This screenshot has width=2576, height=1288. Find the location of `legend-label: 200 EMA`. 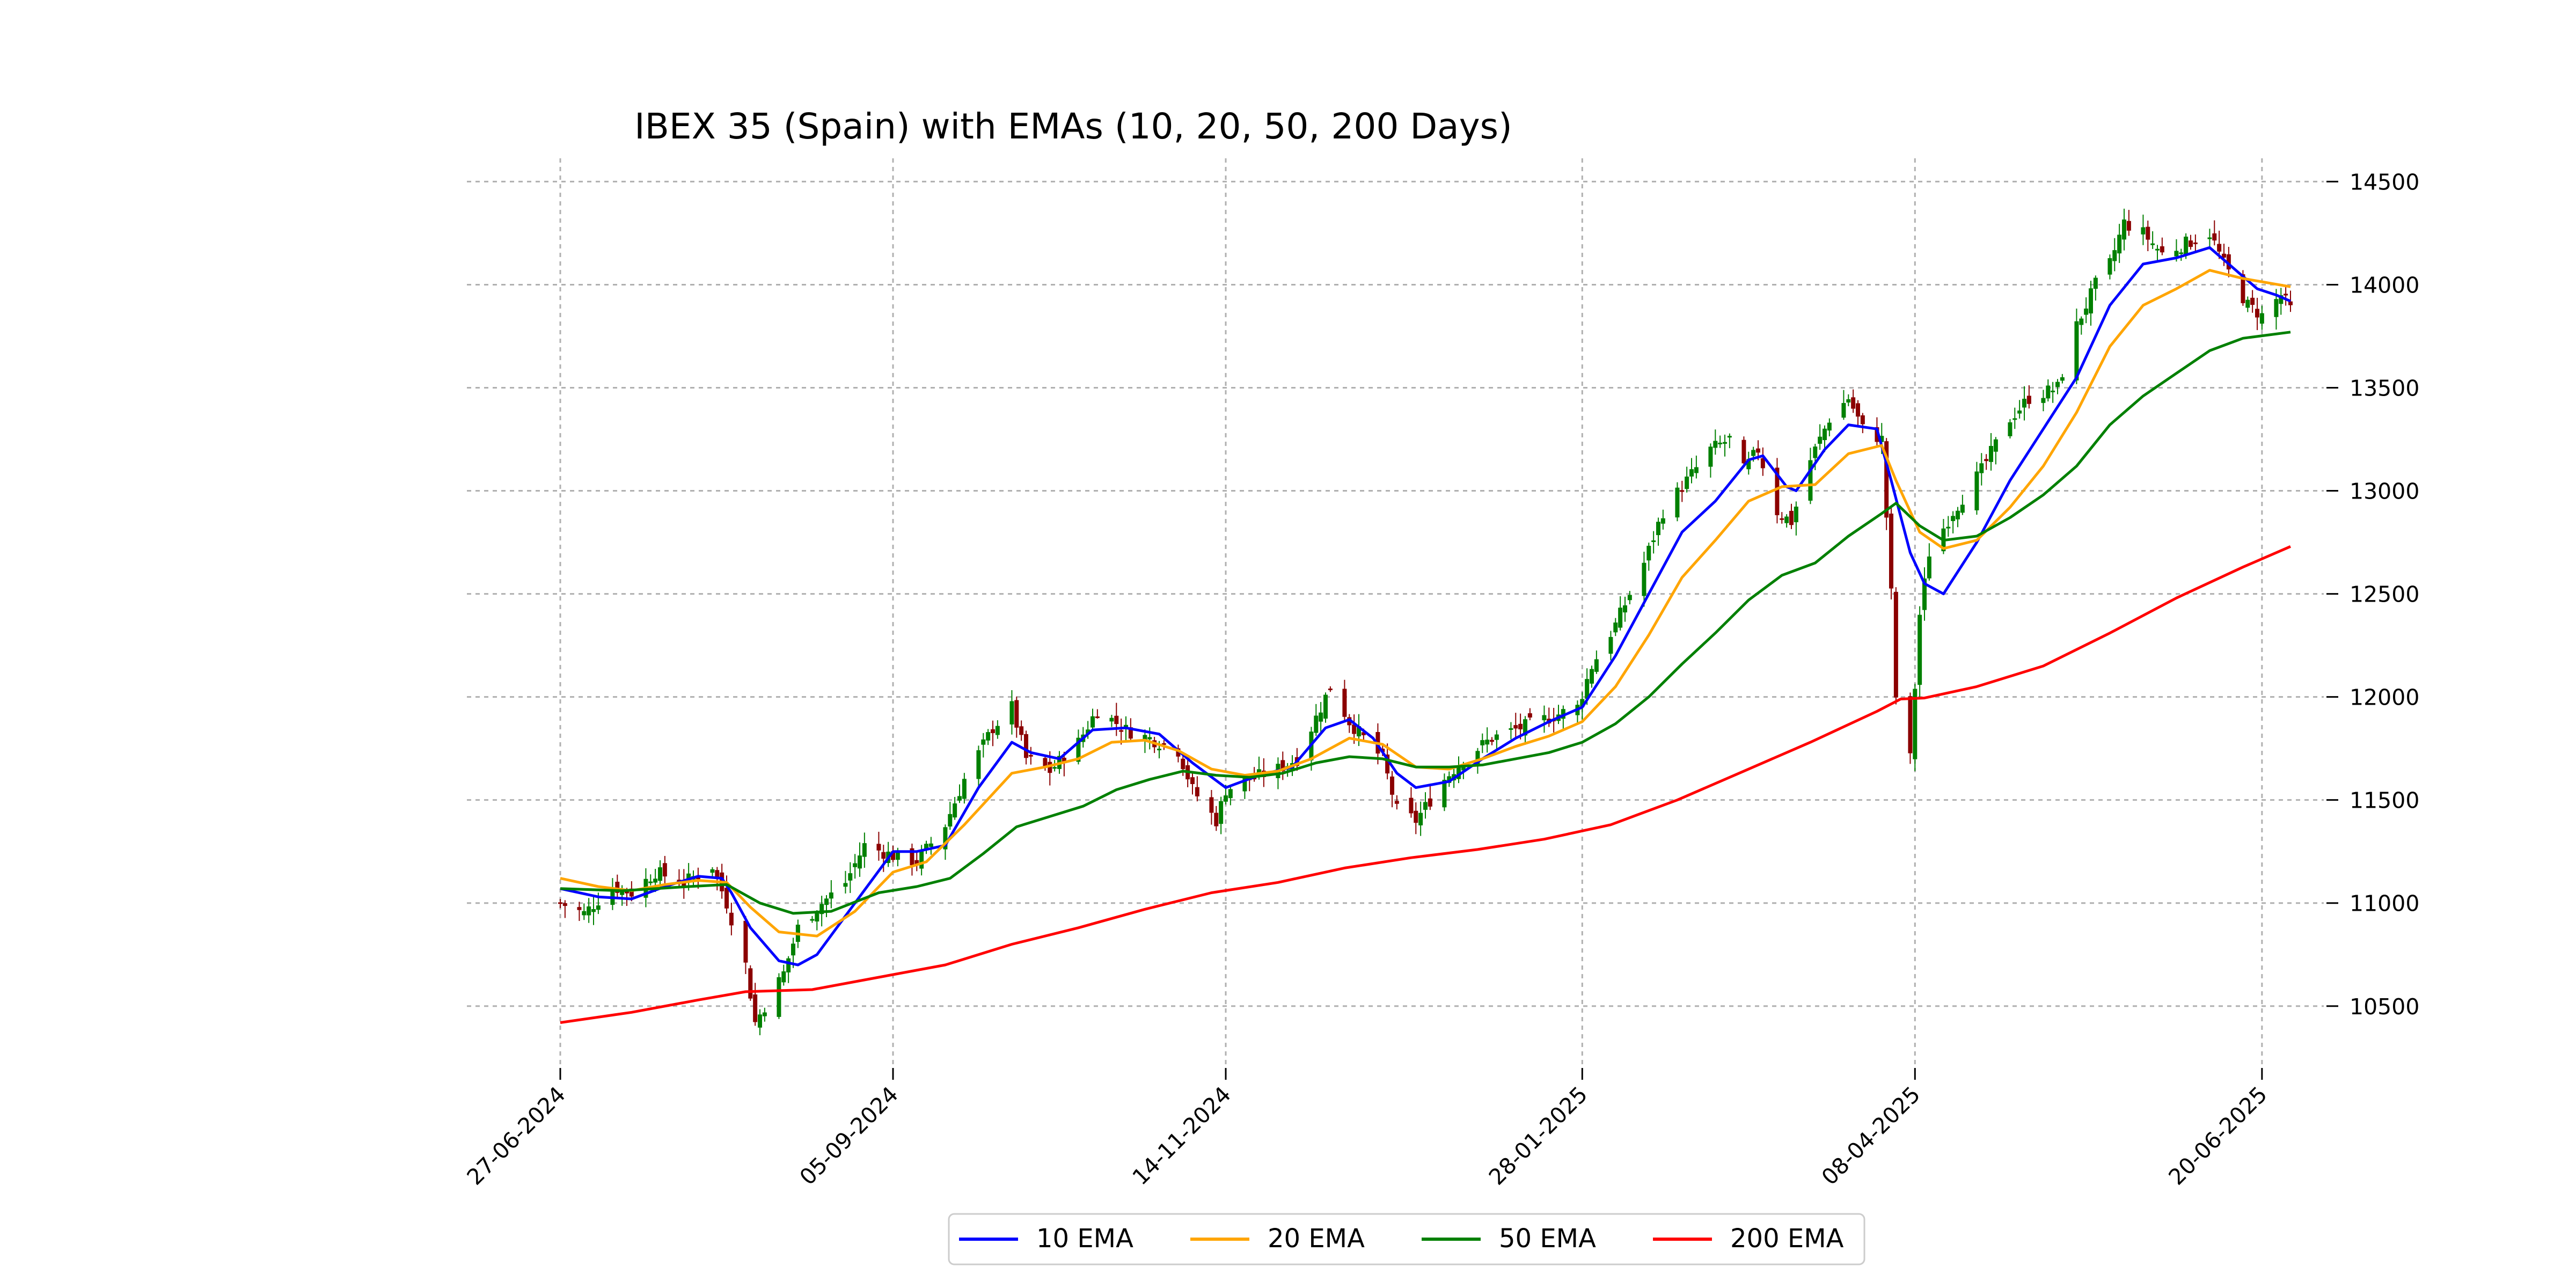

legend-label: 200 EMA is located at coordinates (1787, 1239).